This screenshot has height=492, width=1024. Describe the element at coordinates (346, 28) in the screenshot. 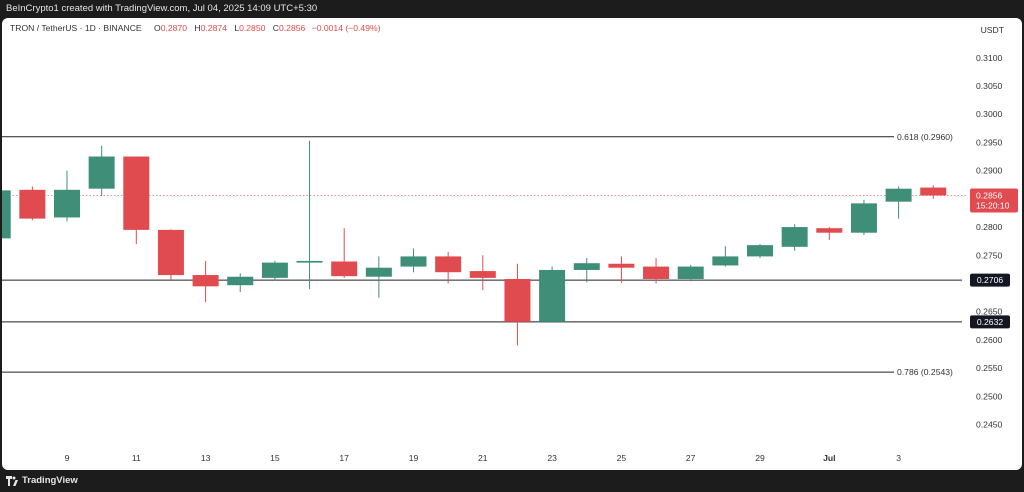

I see `change-value: −0.0014 (−0.49%)` at that location.